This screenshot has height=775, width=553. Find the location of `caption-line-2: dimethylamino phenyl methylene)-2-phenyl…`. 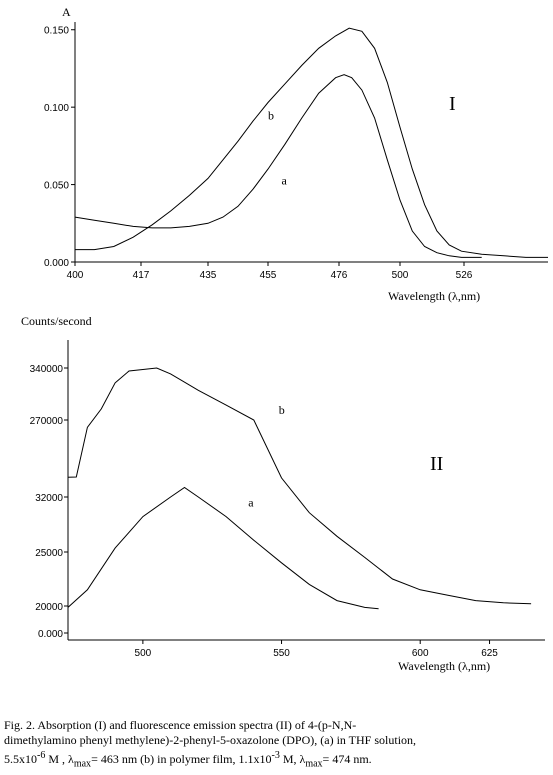

caption-line-2: dimethylamino phenyl methylene)-2-phenyl… is located at coordinates (210, 740).